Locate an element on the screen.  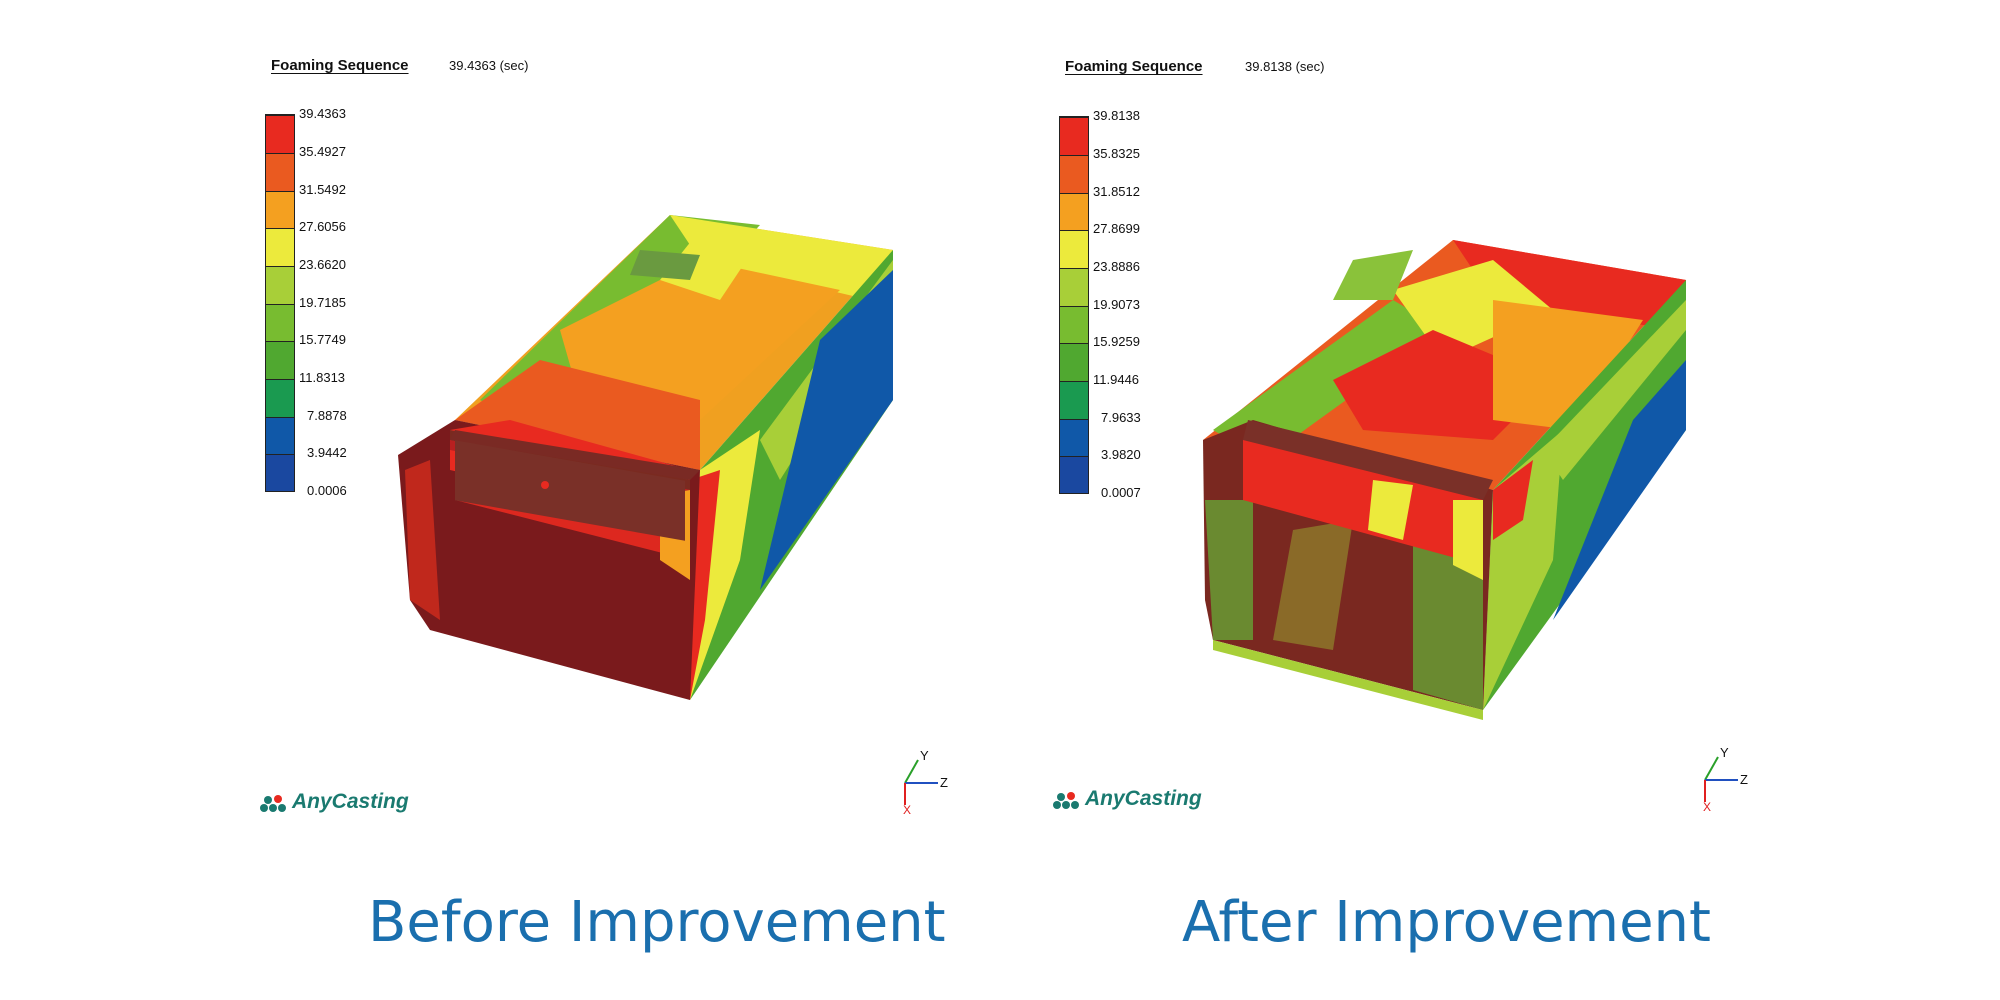
legend-tick: 0.0006 is located at coordinates (327, 490).